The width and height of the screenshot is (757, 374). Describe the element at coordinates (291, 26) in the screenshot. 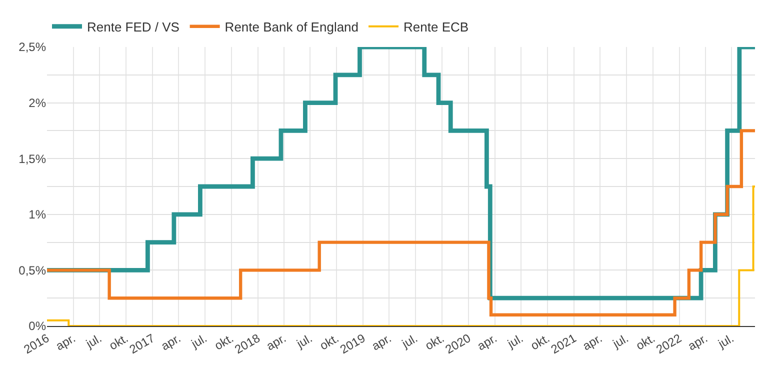

I see `legend-label: Rente Bank of England` at that location.